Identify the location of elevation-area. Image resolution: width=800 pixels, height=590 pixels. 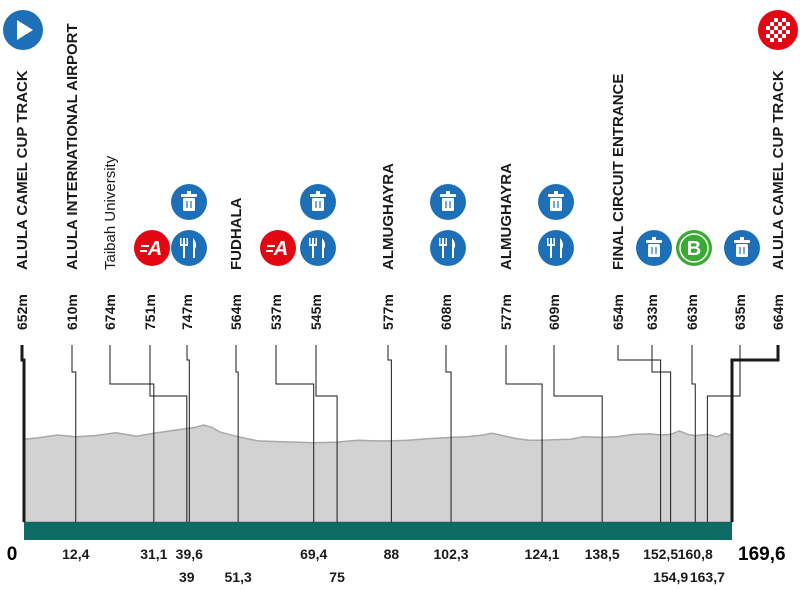
(378, 473).